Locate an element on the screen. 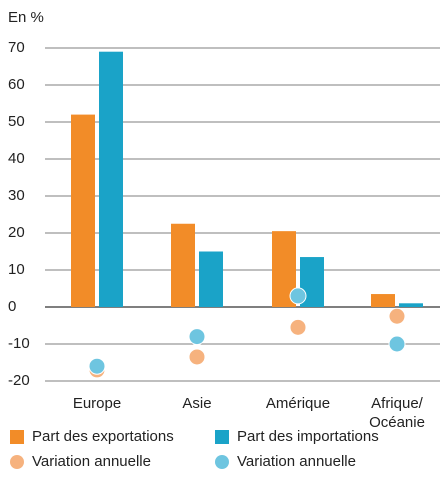 This screenshot has height=502, width=446. y-tick-label: 10 is located at coordinates (16, 269).